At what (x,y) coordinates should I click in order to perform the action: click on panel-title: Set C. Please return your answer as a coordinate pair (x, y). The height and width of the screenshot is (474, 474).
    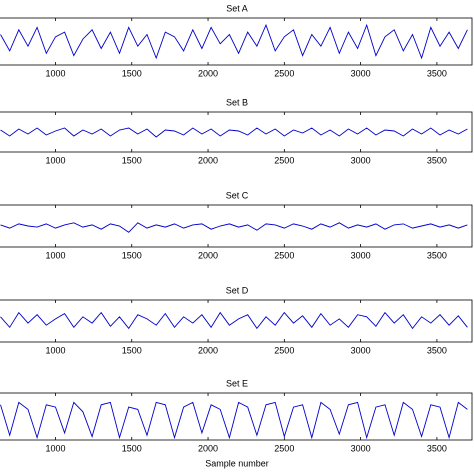
    Looking at the image, I should click on (237, 195).